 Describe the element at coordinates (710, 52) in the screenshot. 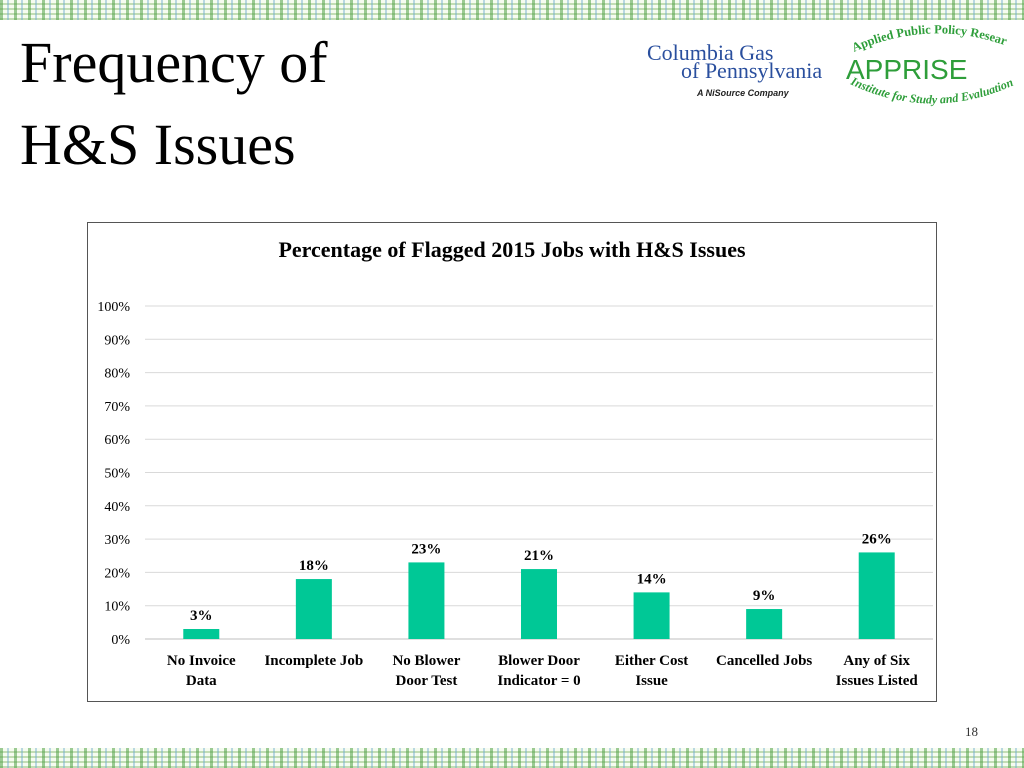

I see `columbia-logo-line-1: Columbia Gas` at that location.